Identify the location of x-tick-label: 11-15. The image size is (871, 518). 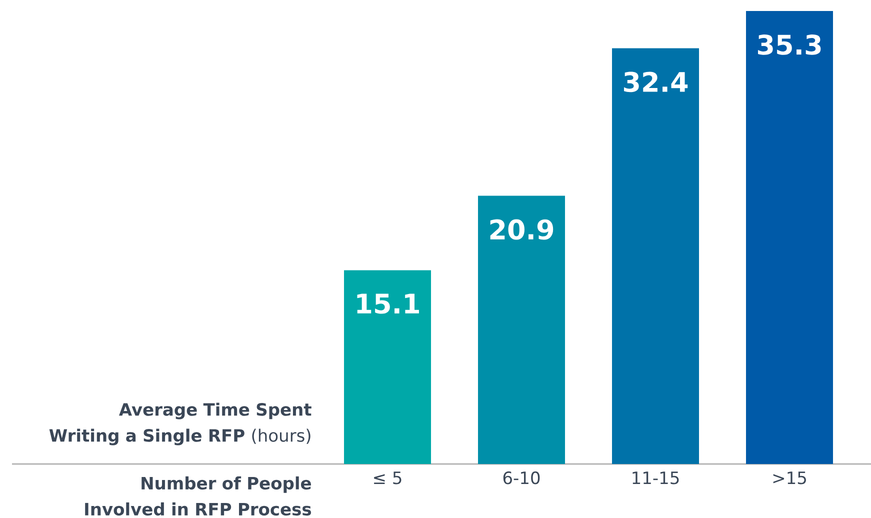
(655, 478).